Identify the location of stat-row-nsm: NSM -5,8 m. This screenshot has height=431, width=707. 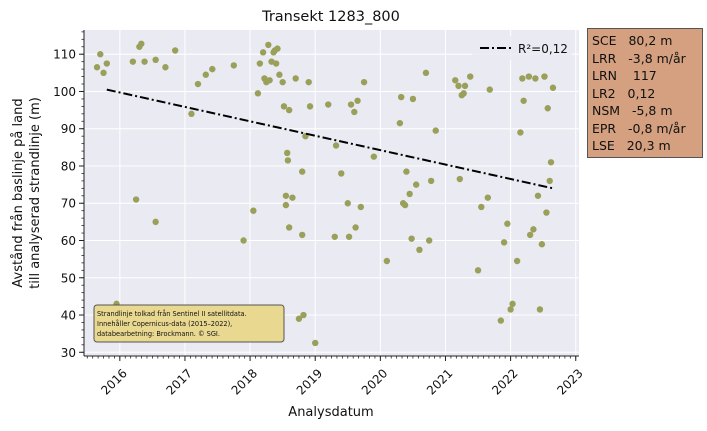
(645, 111).